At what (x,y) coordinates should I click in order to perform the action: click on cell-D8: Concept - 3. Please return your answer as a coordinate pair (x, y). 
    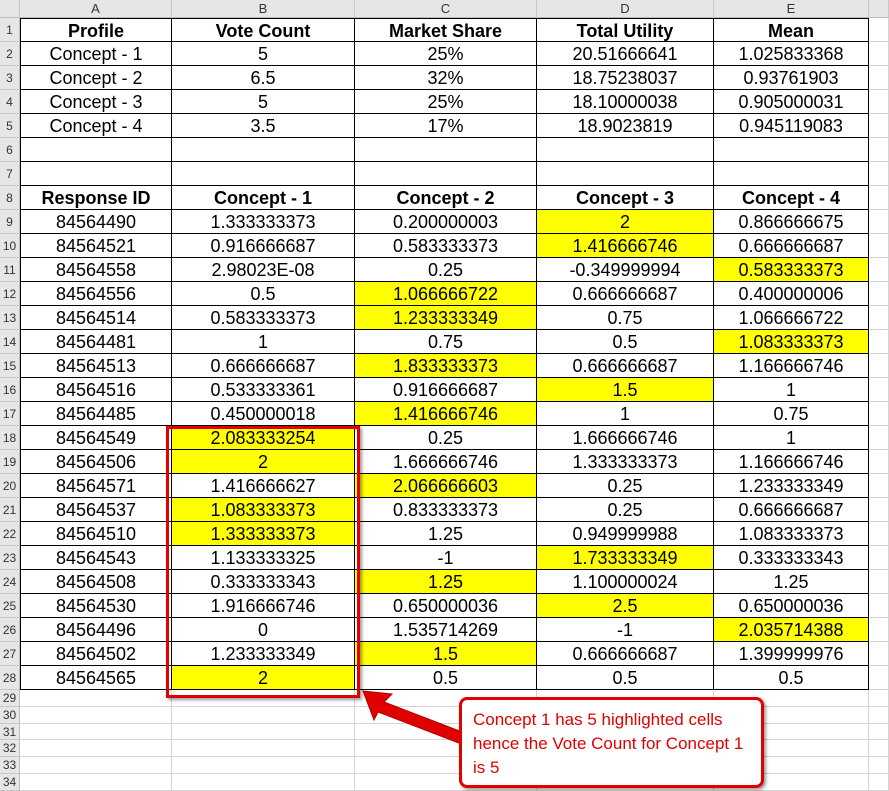
    Looking at the image, I should click on (625, 198).